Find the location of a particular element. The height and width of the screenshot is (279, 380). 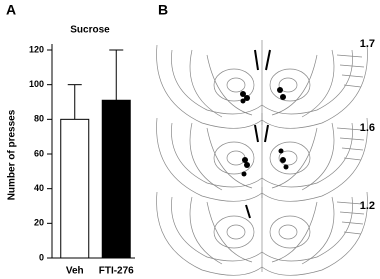

panel-label: A is located at coordinates (11, 10).